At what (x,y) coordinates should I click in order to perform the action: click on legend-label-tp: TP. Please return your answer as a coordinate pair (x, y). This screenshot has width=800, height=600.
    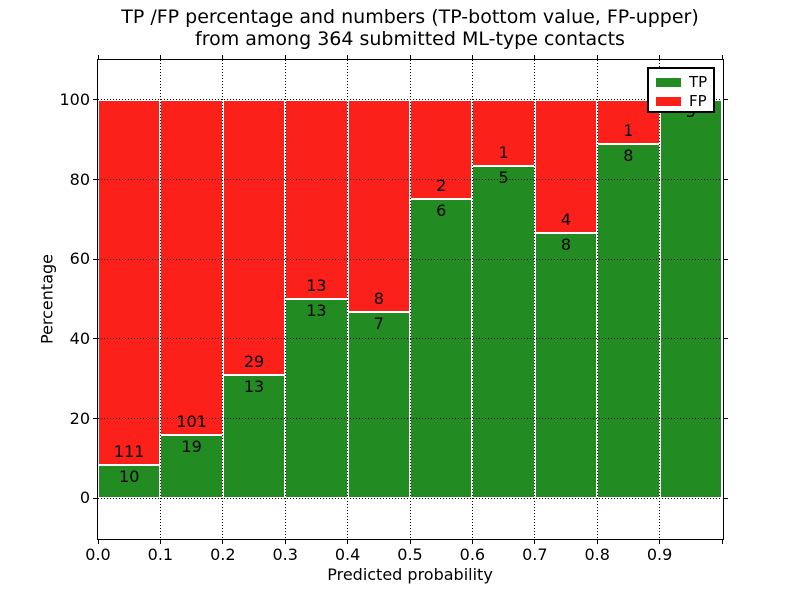
    Looking at the image, I should click on (698, 82).